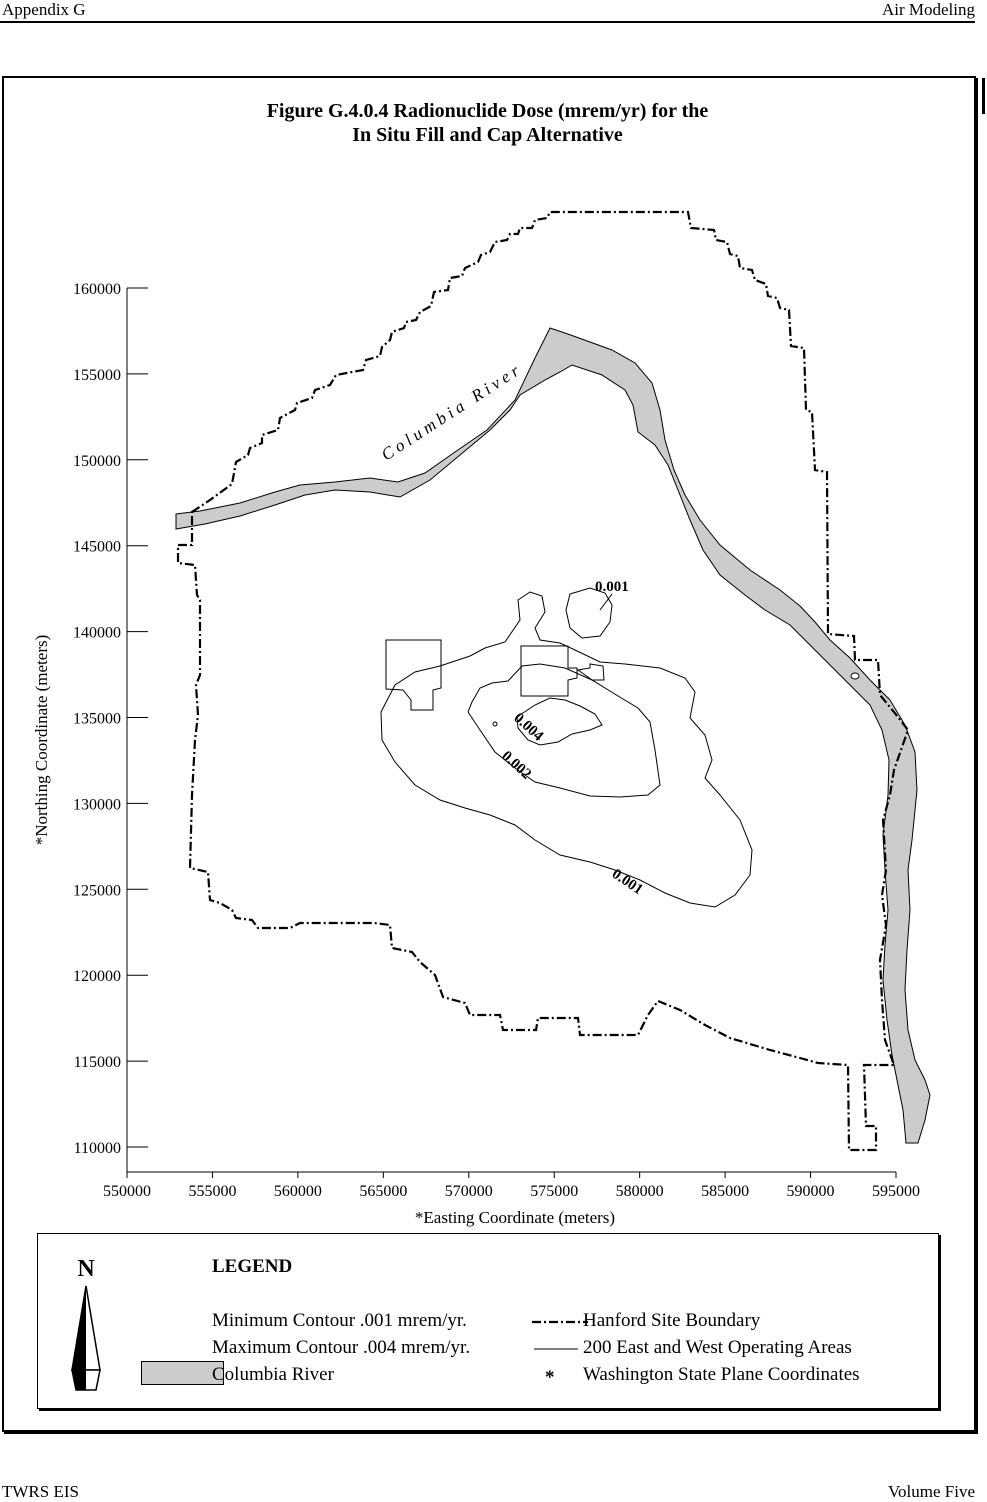  I want to click on legend-river-swatch, so click(182, 1373).